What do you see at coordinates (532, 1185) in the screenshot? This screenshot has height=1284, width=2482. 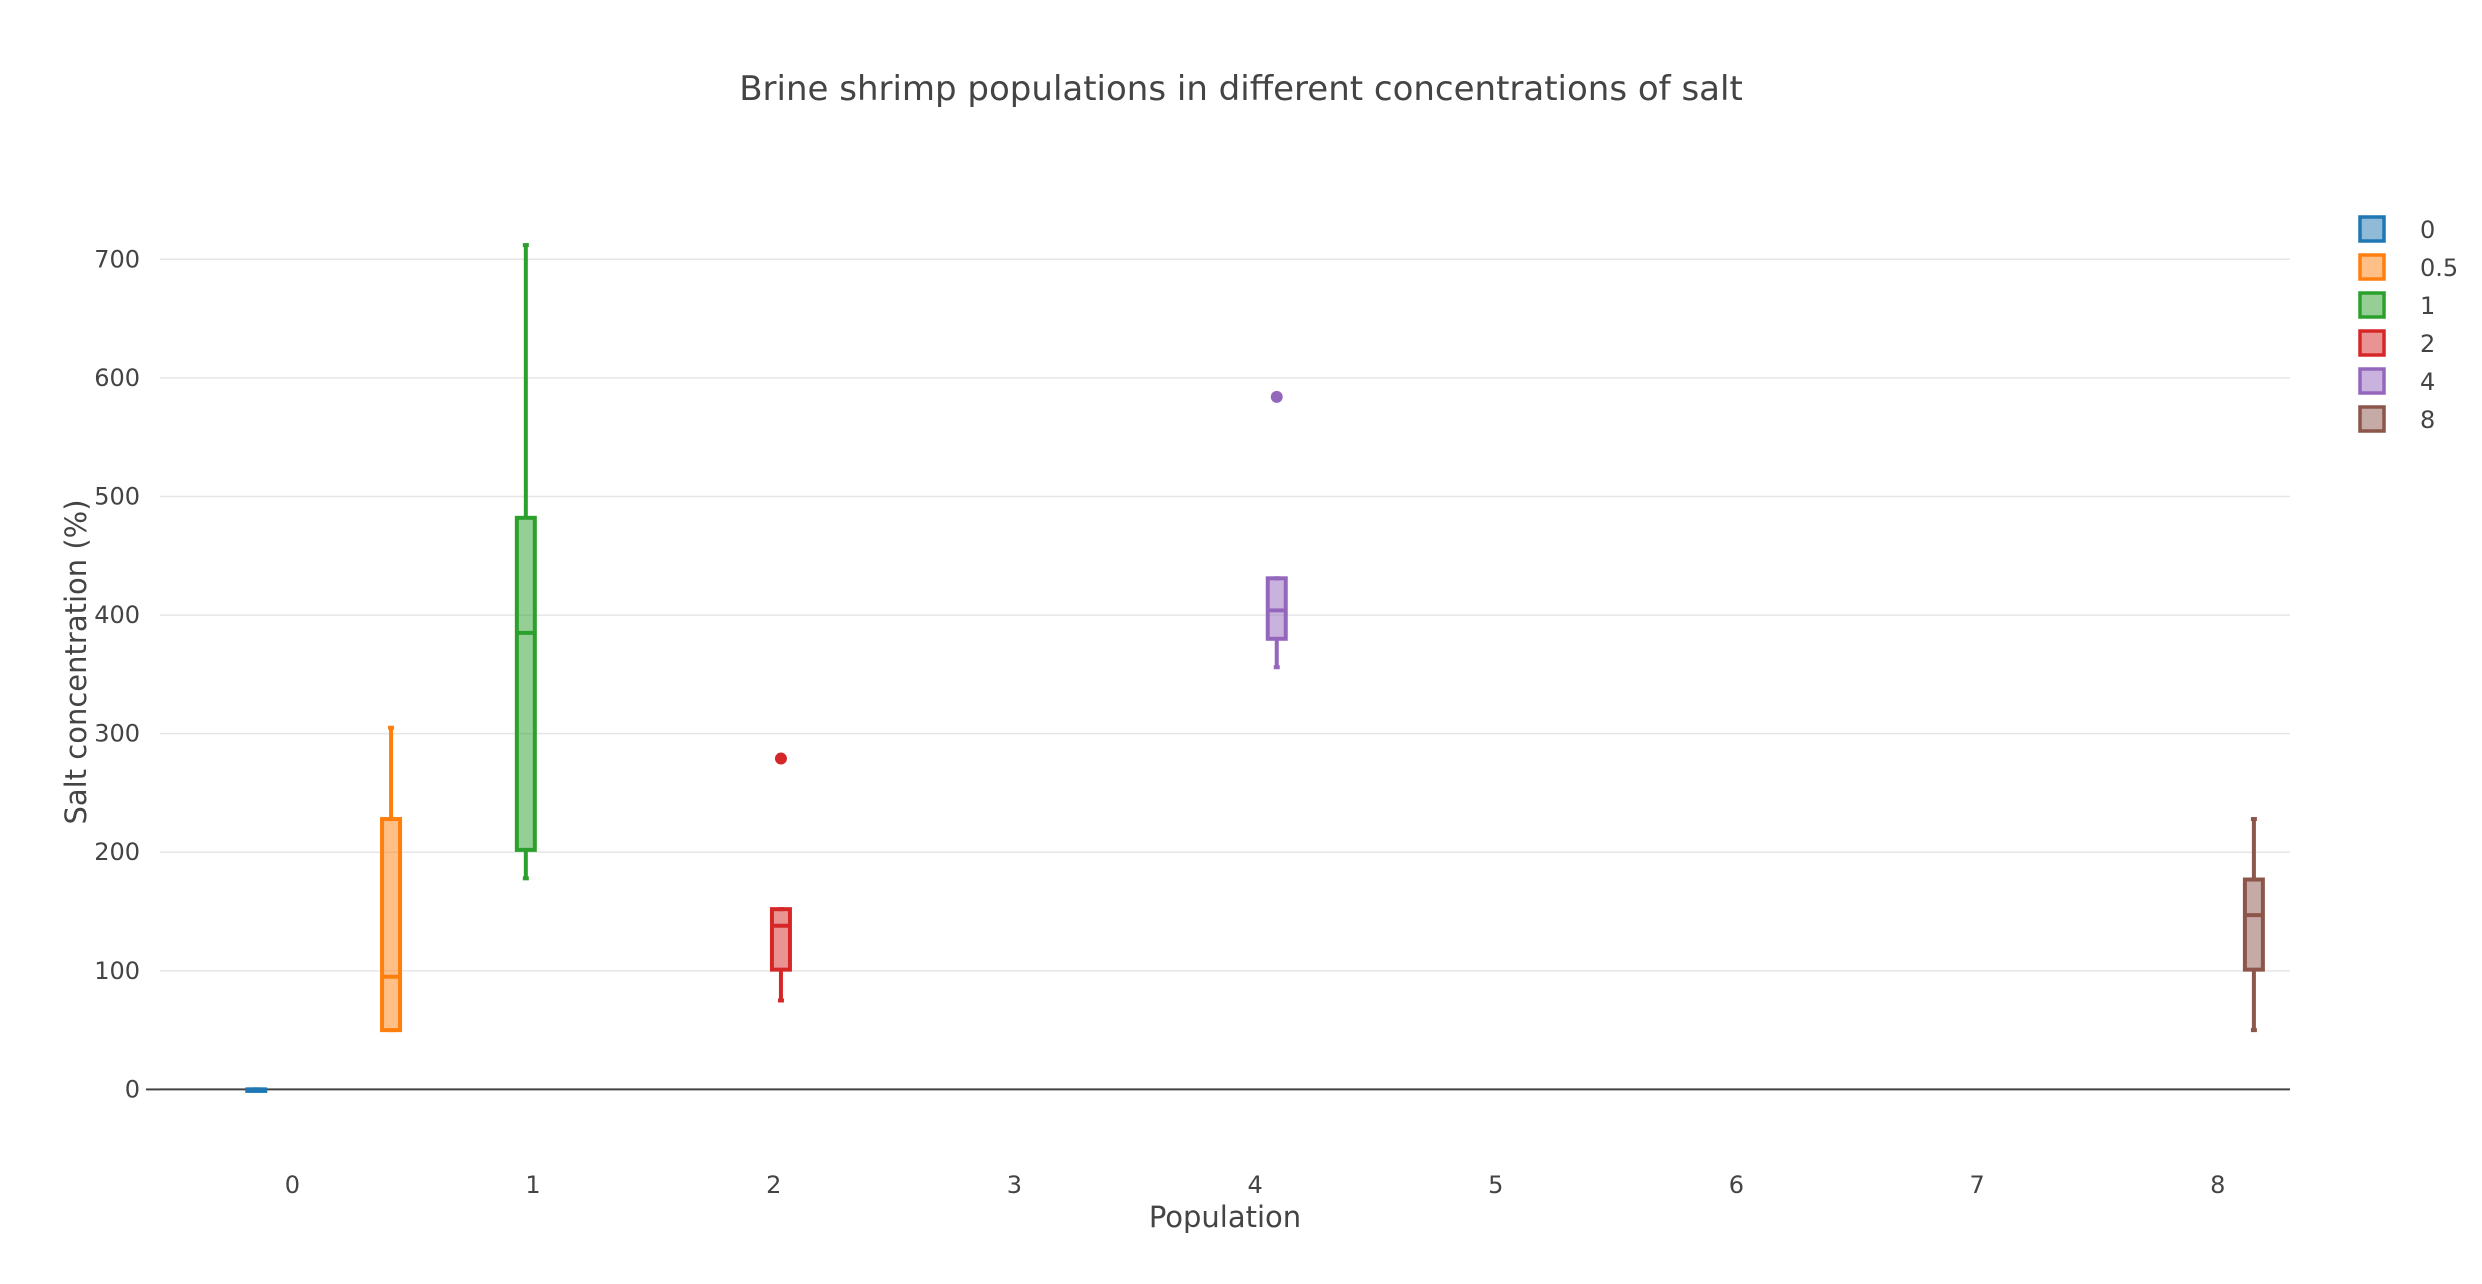 I see `x-tick-label: 1` at bounding box center [532, 1185].